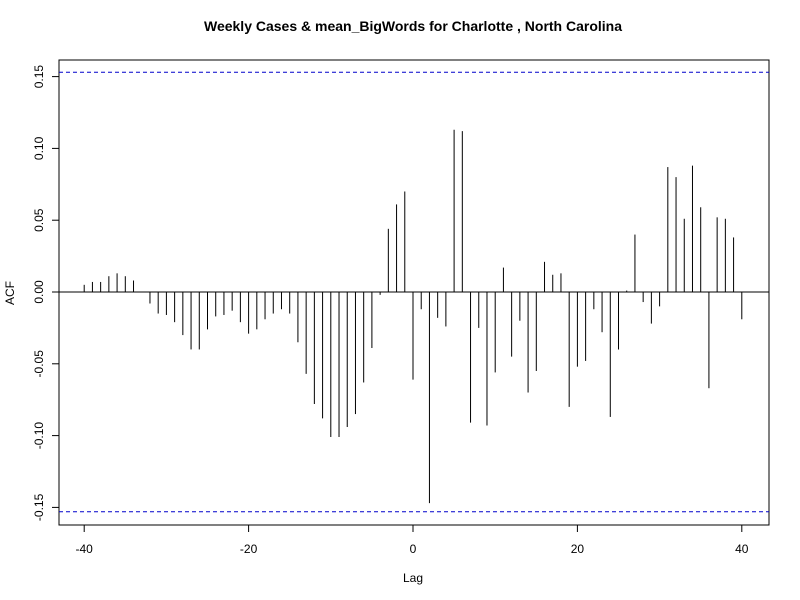 This screenshot has height=600, width=800. I want to click on x-axis: -40 -20 0 20 40, so click(412, 540).